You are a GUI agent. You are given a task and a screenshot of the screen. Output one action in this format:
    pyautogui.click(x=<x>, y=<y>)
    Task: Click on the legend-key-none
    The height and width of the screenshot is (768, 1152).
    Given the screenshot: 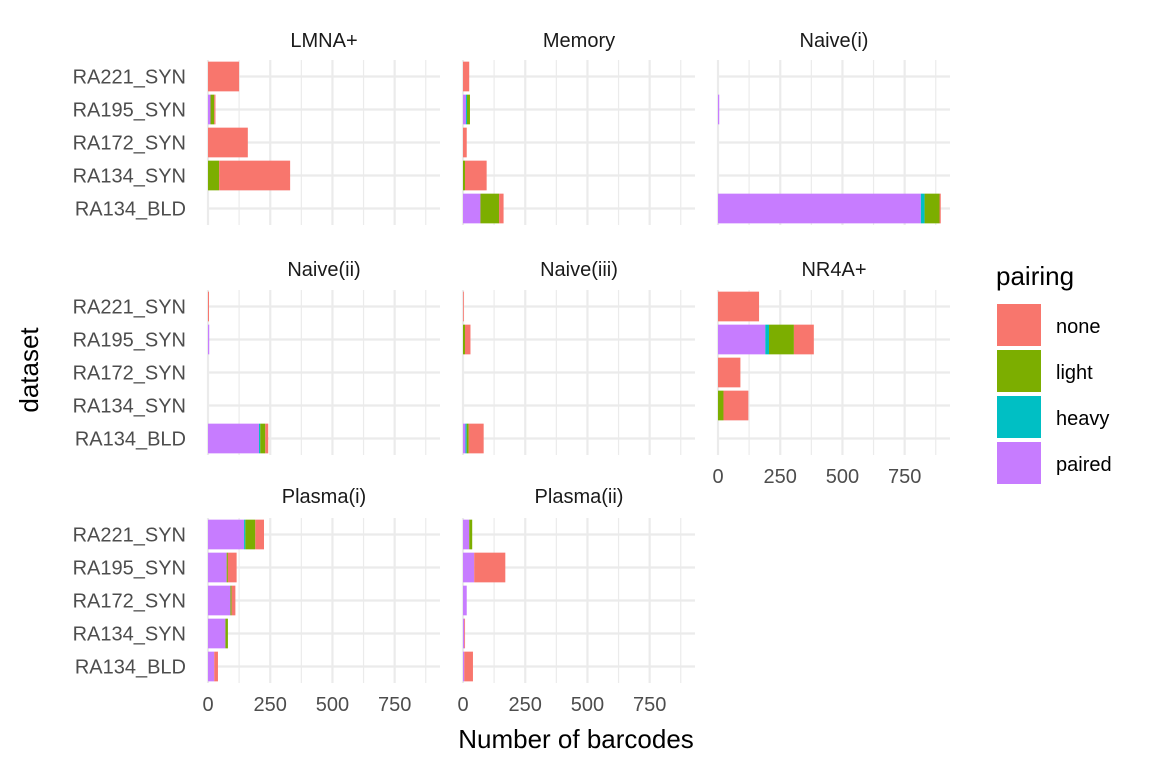 What is the action you would take?
    pyautogui.click(x=1019, y=325)
    